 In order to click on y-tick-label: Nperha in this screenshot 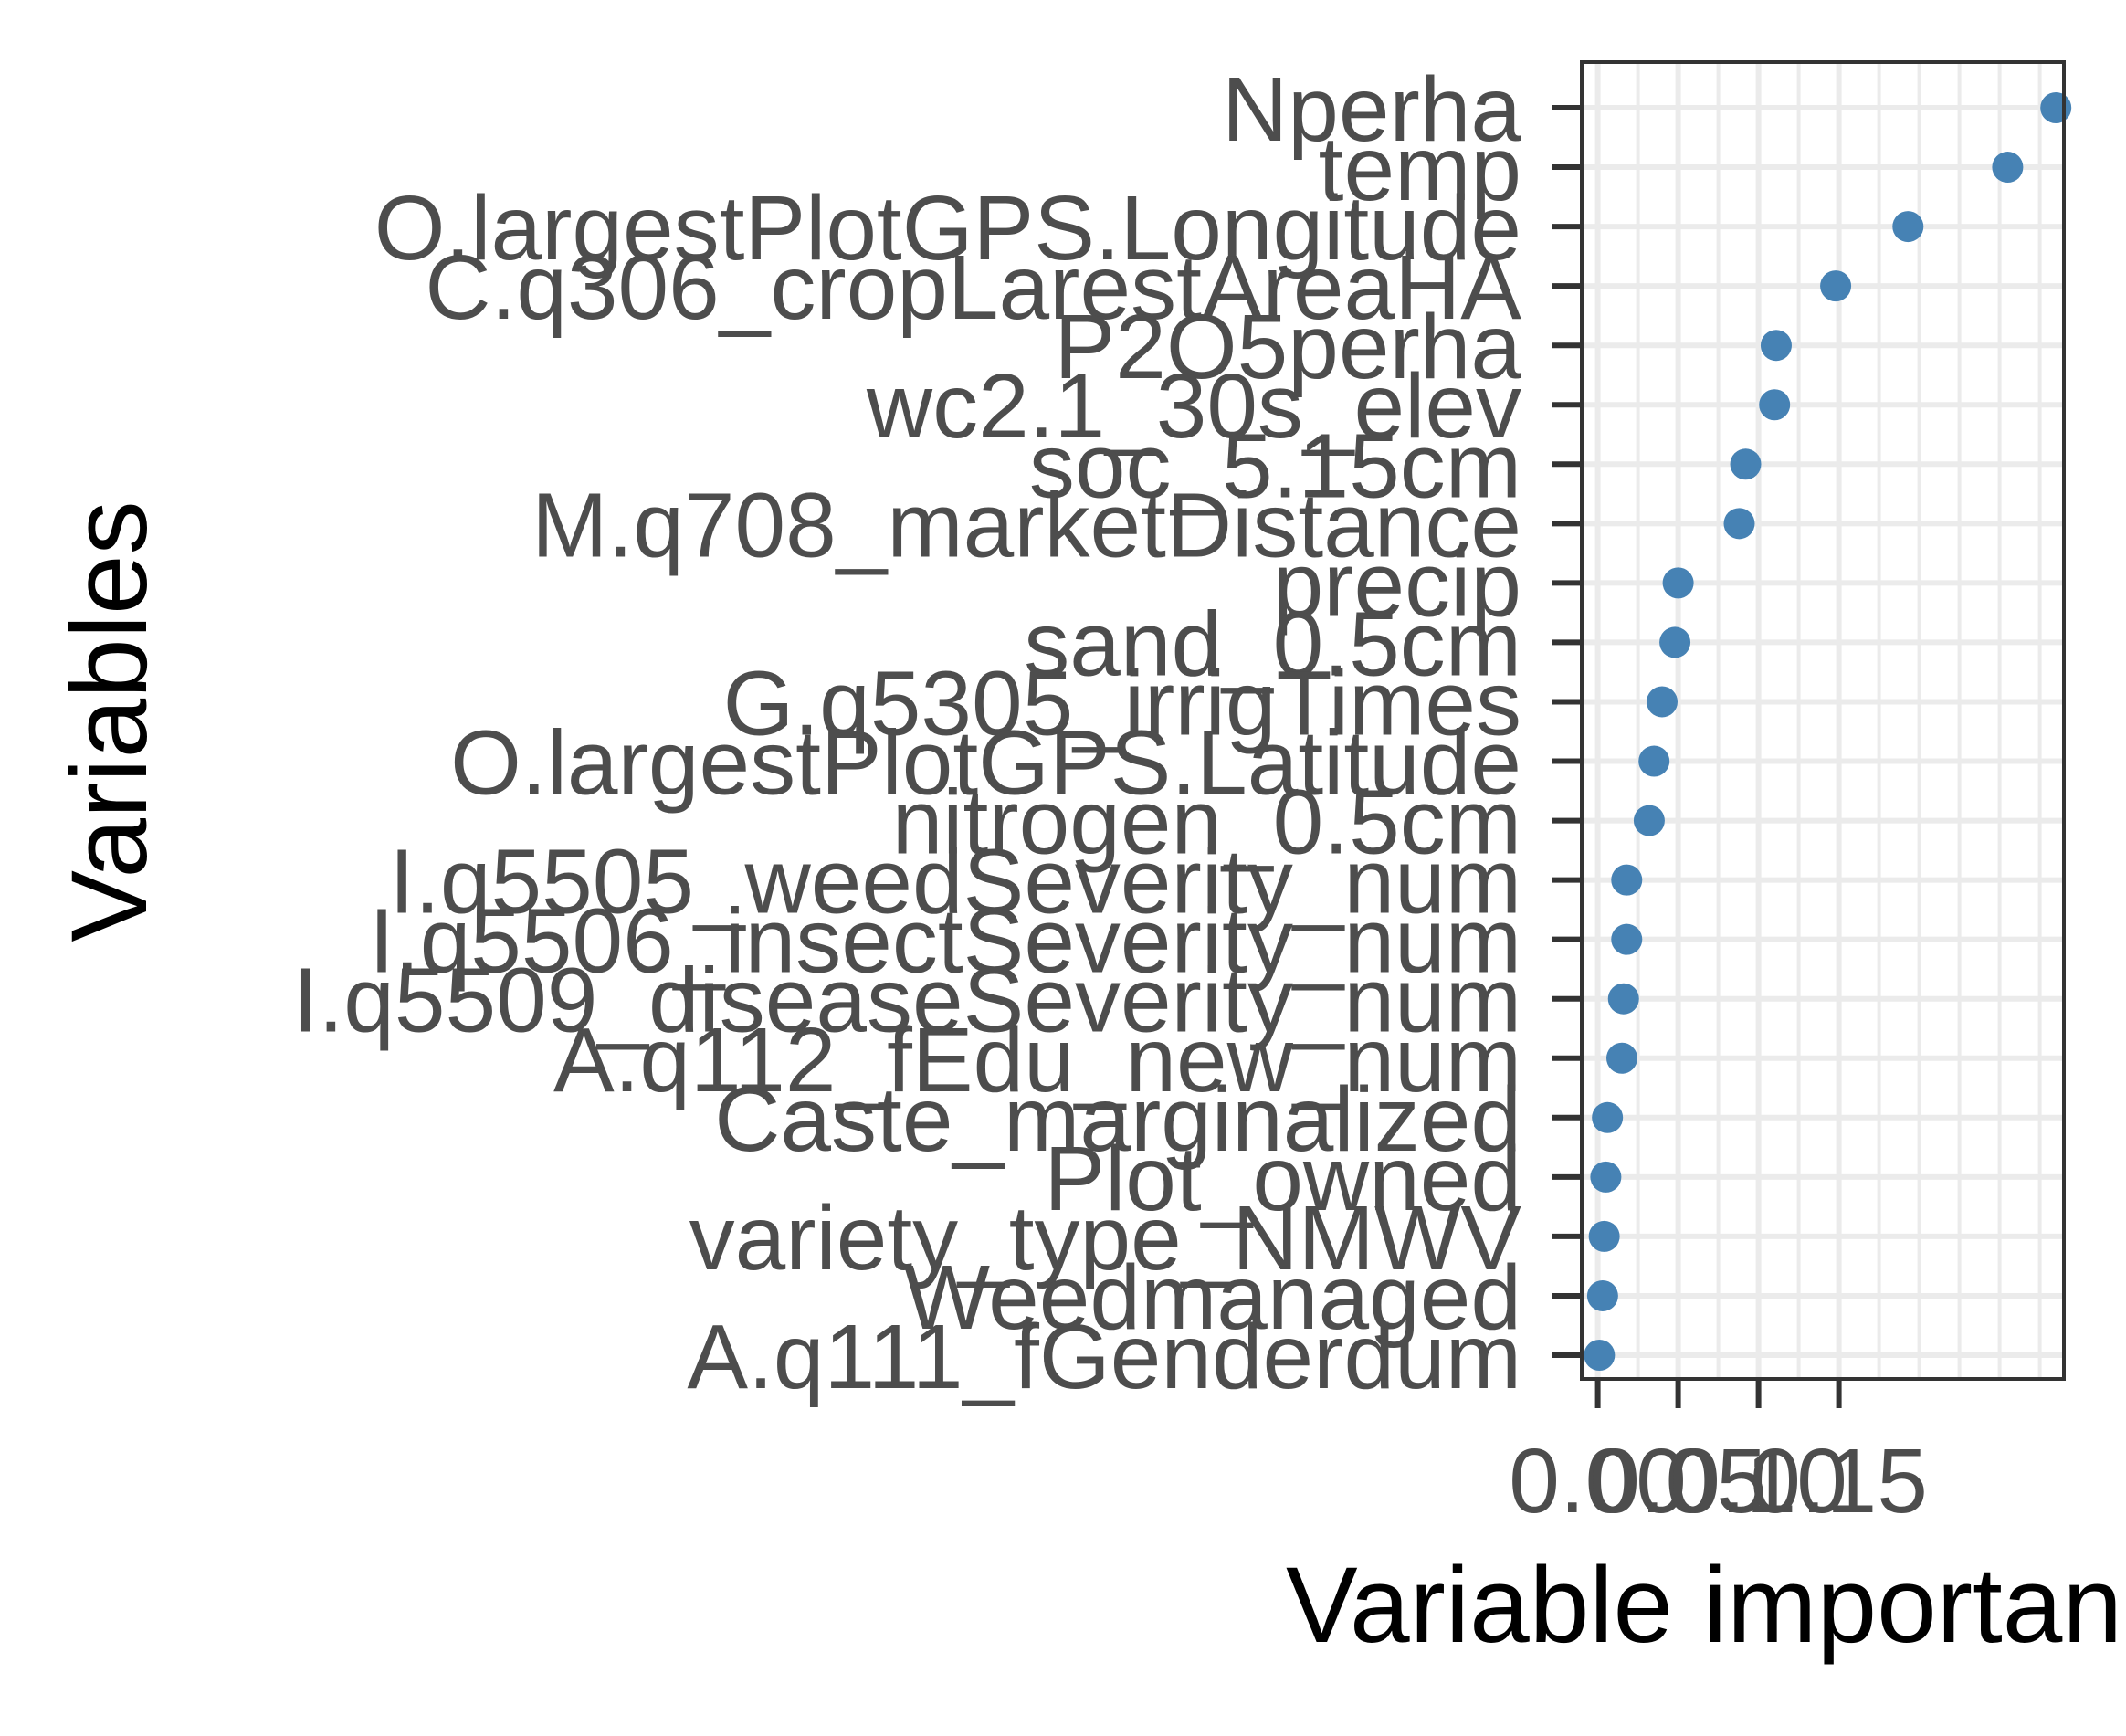, I will do `click(1371, 109)`.